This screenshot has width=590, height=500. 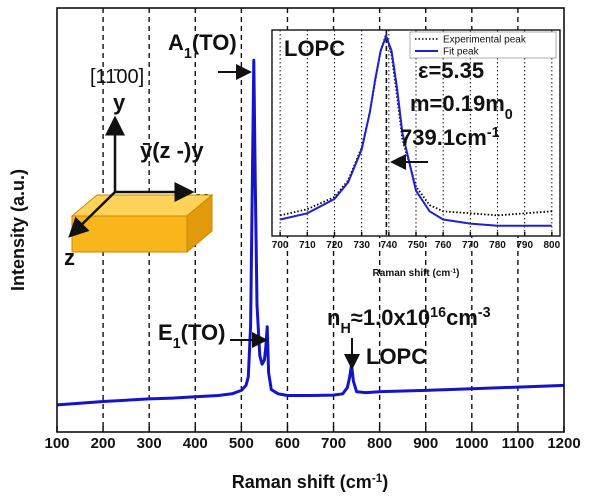 I want to click on x-tick-label: 1100, so click(x=518, y=443).